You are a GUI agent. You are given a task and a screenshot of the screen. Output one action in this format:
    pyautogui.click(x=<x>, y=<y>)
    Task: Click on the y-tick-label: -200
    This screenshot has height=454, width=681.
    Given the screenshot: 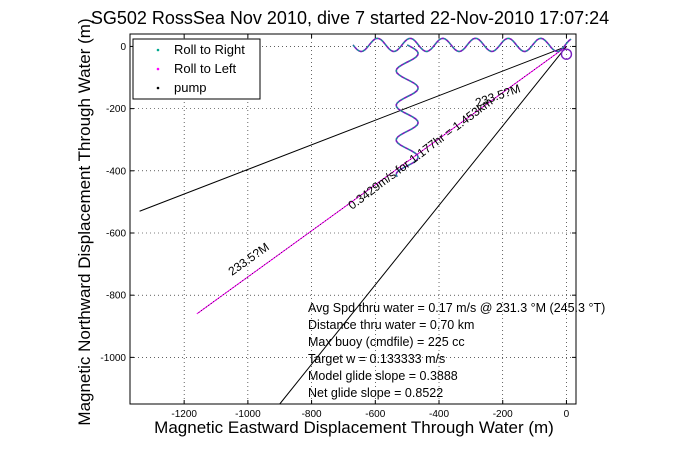 What is the action you would take?
    pyautogui.click(x=116, y=109)
    